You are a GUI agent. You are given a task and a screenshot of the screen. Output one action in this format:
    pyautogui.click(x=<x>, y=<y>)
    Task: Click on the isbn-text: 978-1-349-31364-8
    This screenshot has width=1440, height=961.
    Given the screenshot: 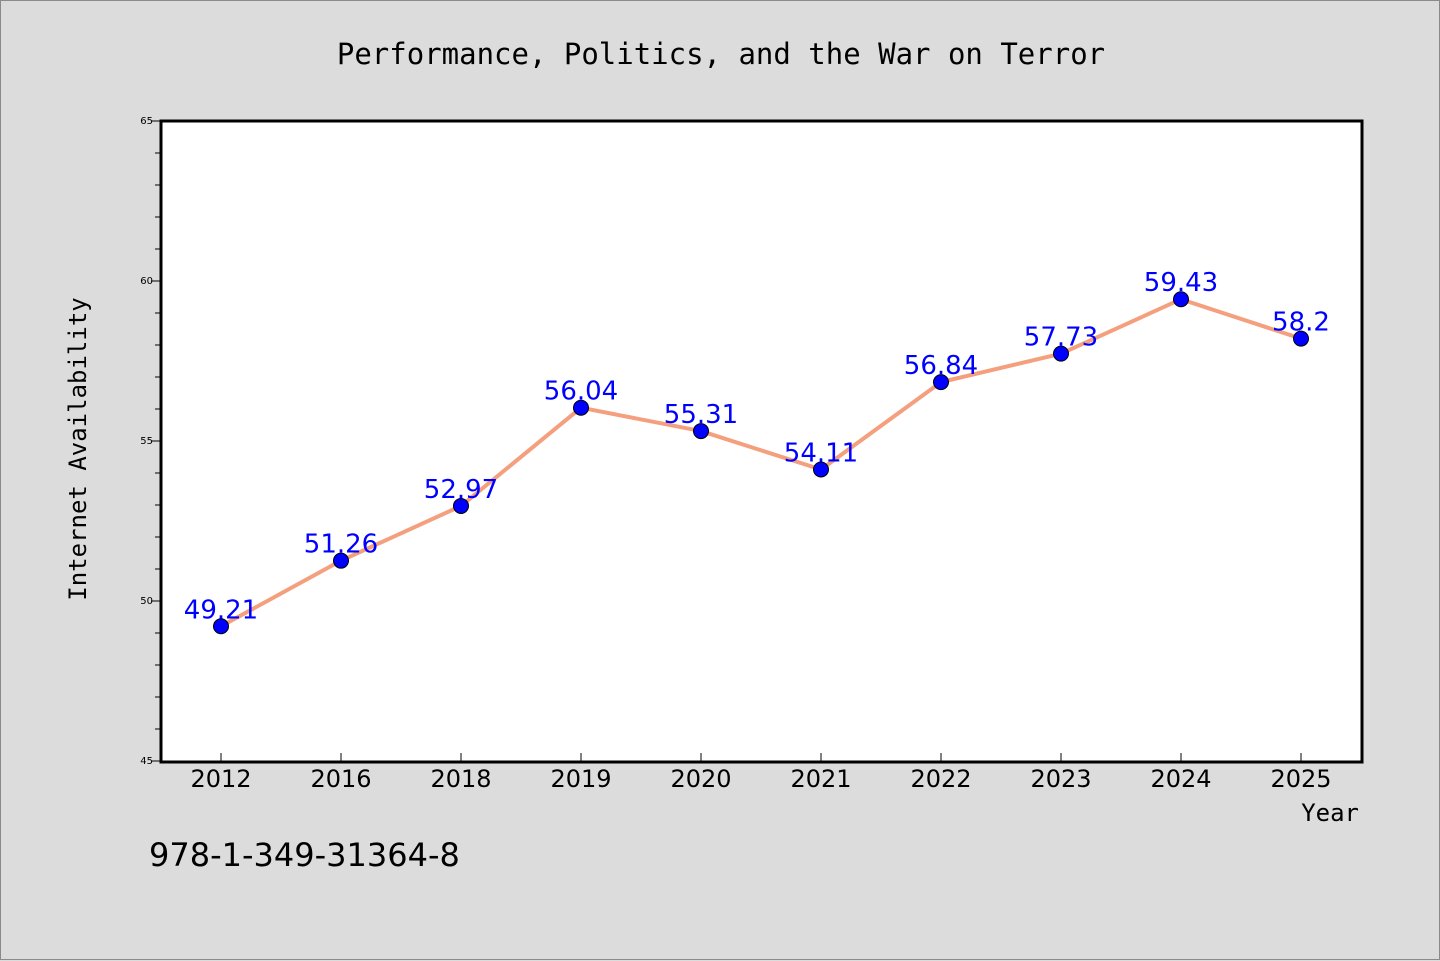 What is the action you would take?
    pyautogui.click(x=304, y=855)
    